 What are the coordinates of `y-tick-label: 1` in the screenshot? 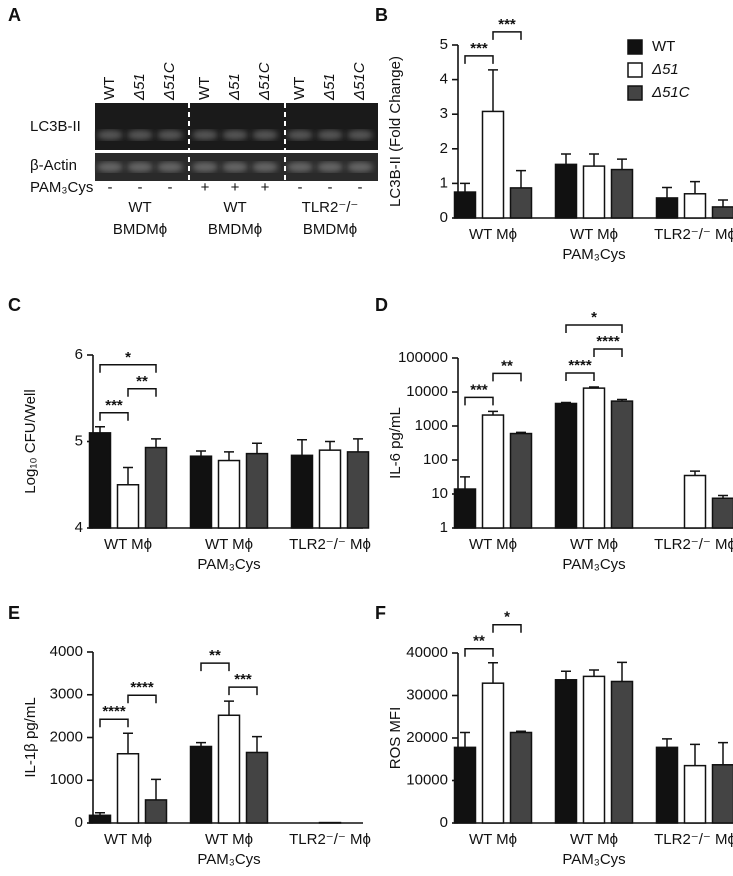 It's located at (444, 182).